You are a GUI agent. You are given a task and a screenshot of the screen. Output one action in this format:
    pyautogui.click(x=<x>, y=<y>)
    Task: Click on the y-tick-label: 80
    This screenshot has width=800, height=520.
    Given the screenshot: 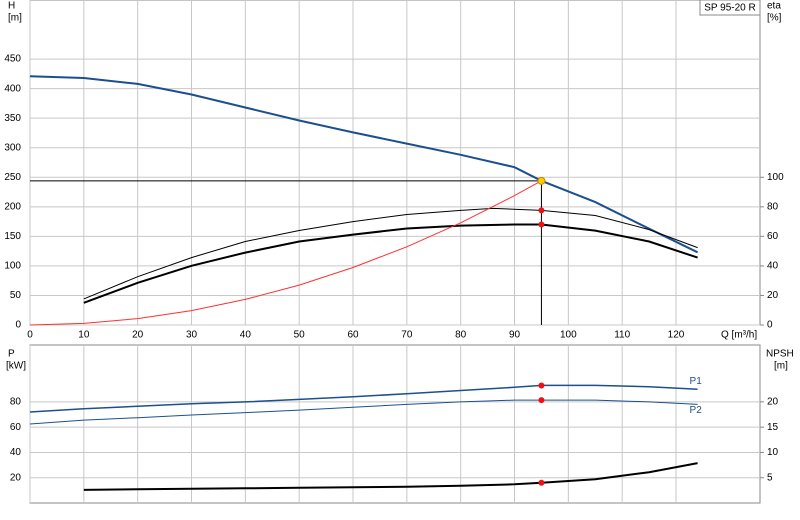 What is the action you would take?
    pyautogui.click(x=16, y=402)
    